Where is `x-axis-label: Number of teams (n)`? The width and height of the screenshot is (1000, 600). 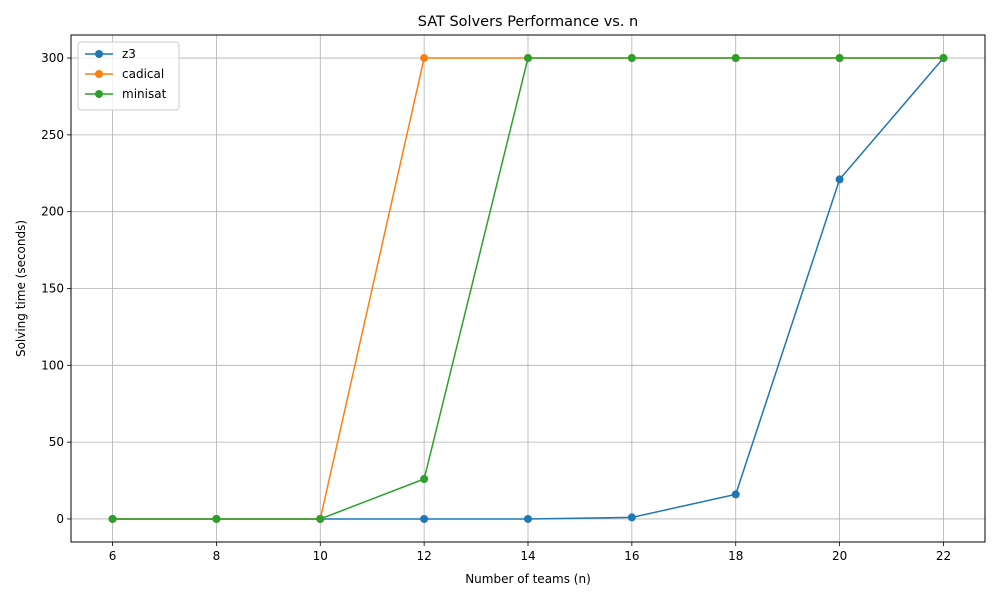
x-axis-label: Number of teams (n) is located at coordinates (528, 579).